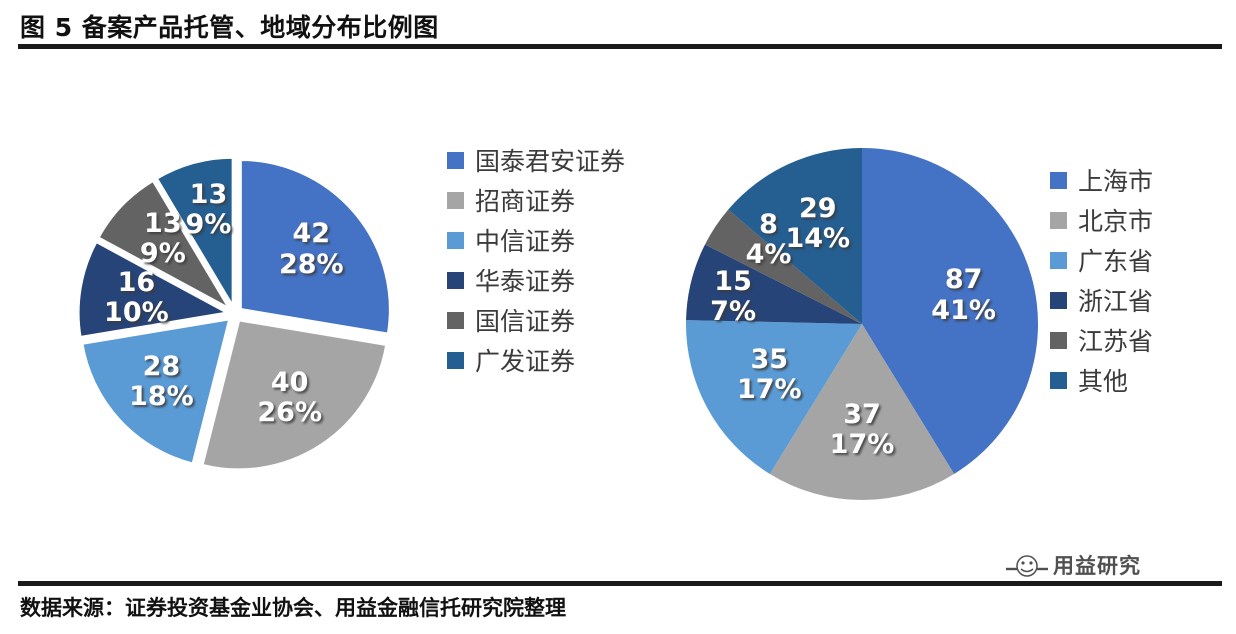 The image size is (1236, 634). I want to click on legend-item-label: 国泰君安证券, so click(550, 161).